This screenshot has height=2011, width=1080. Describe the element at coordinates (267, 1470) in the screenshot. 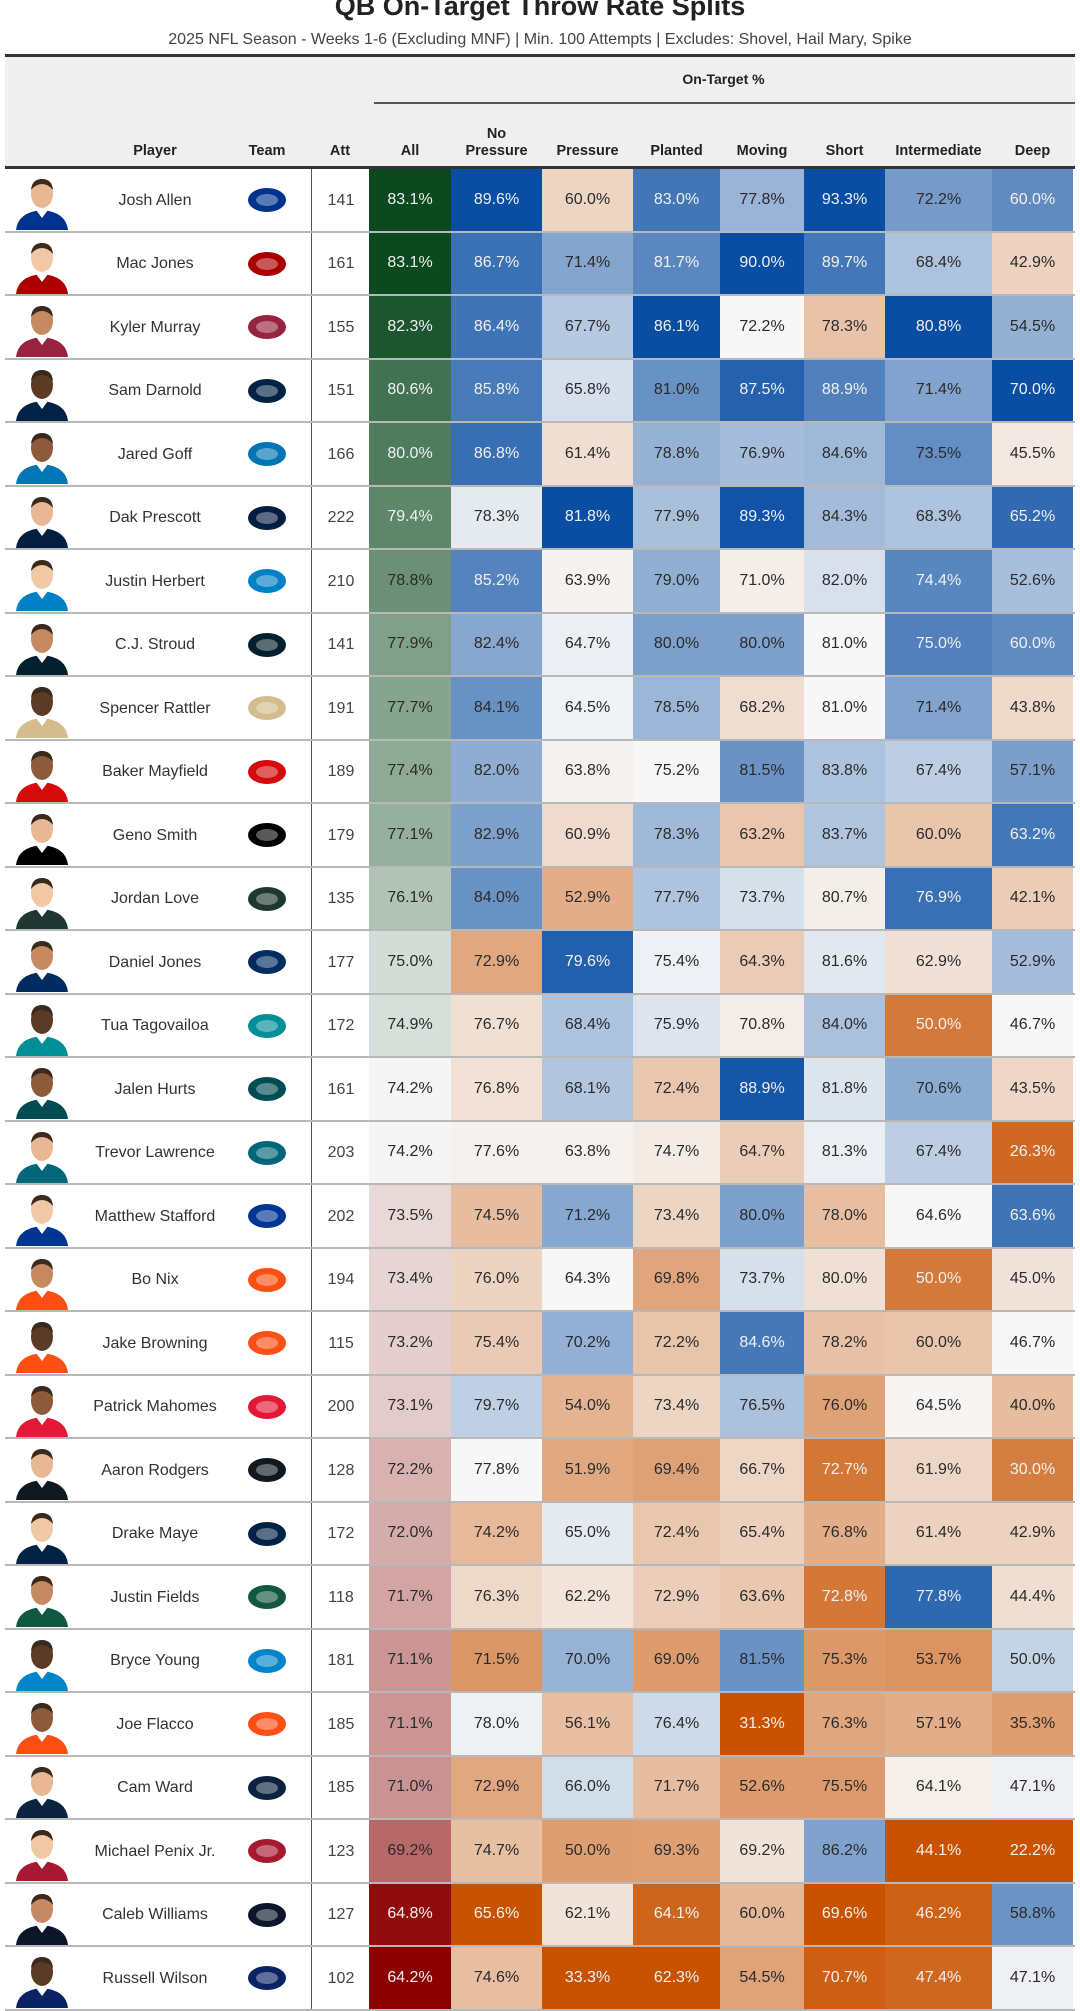

I see `steelers-logo-icon` at that location.